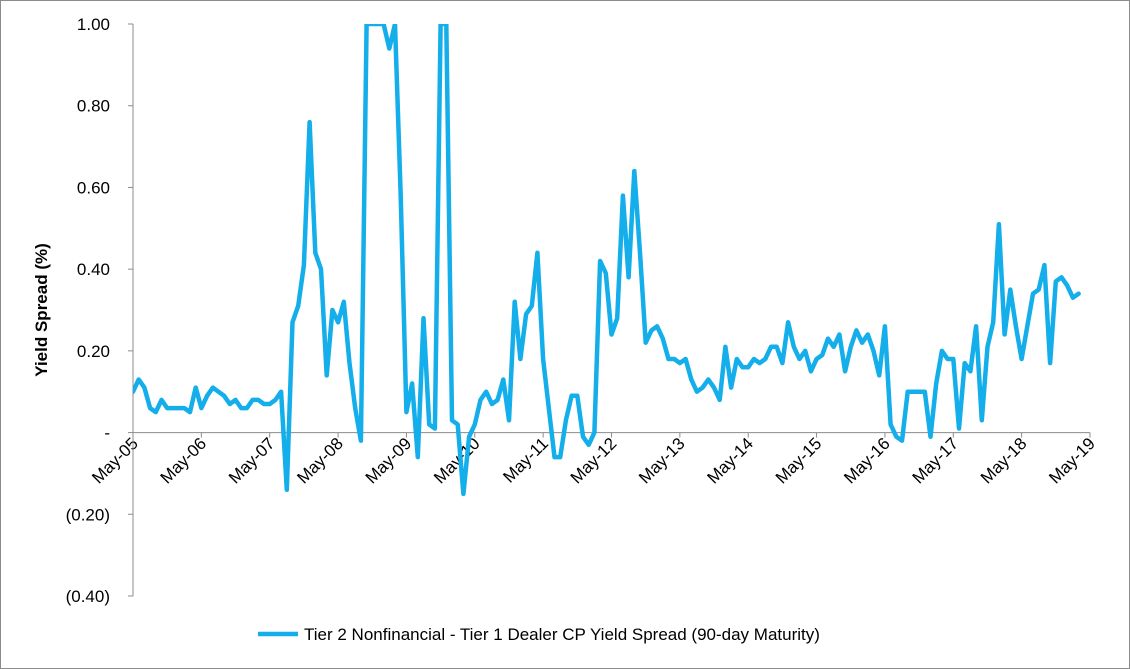 This screenshot has width=1130, height=669. Describe the element at coordinates (88, 514) in the screenshot. I see `y-tick-label: (0.20)` at that location.